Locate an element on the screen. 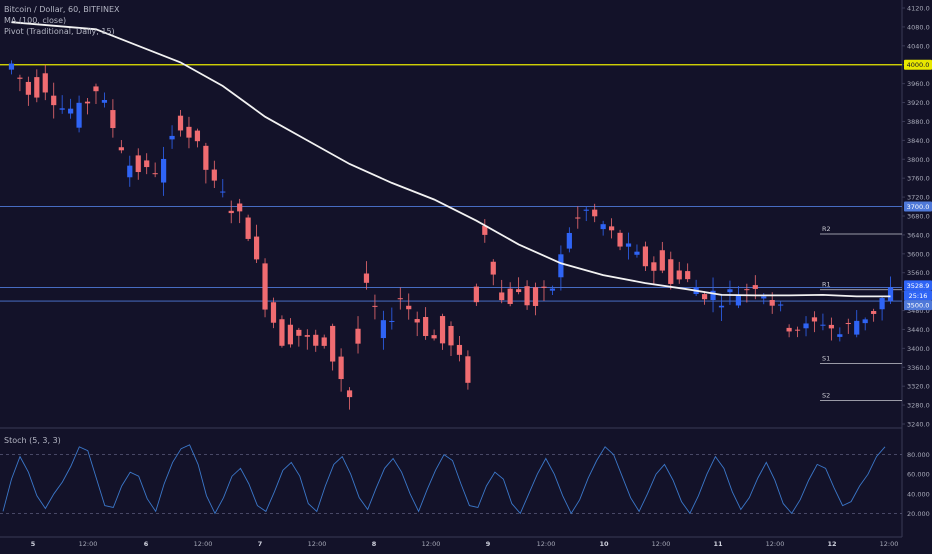  time-tick-label: 9 is located at coordinates (488, 544).